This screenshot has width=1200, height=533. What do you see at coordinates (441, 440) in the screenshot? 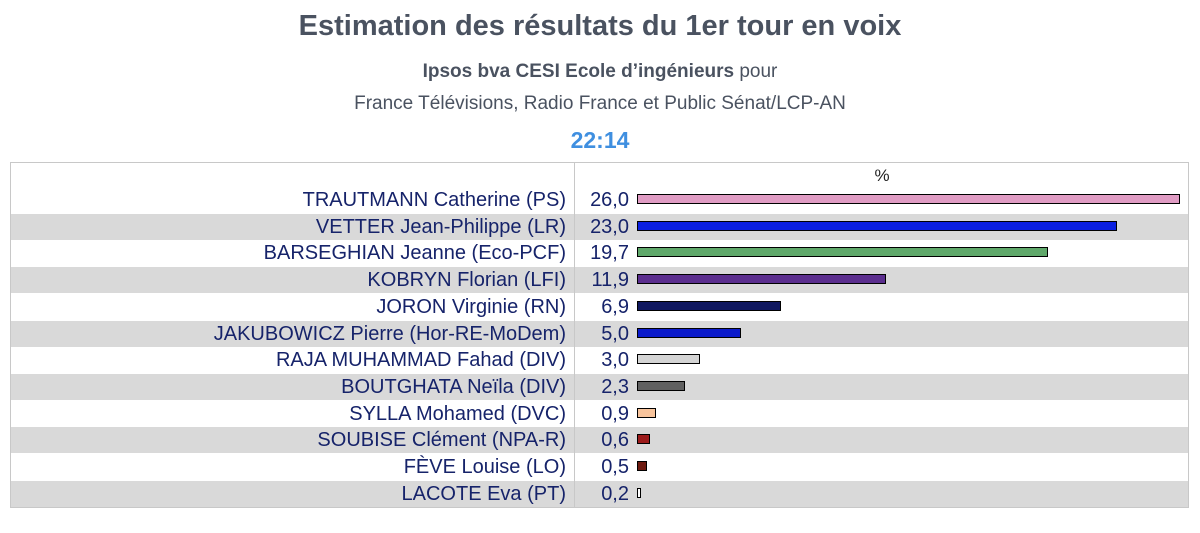
I see `candidate-name: SOUBISE Clément (NPA-R)` at bounding box center [441, 440].